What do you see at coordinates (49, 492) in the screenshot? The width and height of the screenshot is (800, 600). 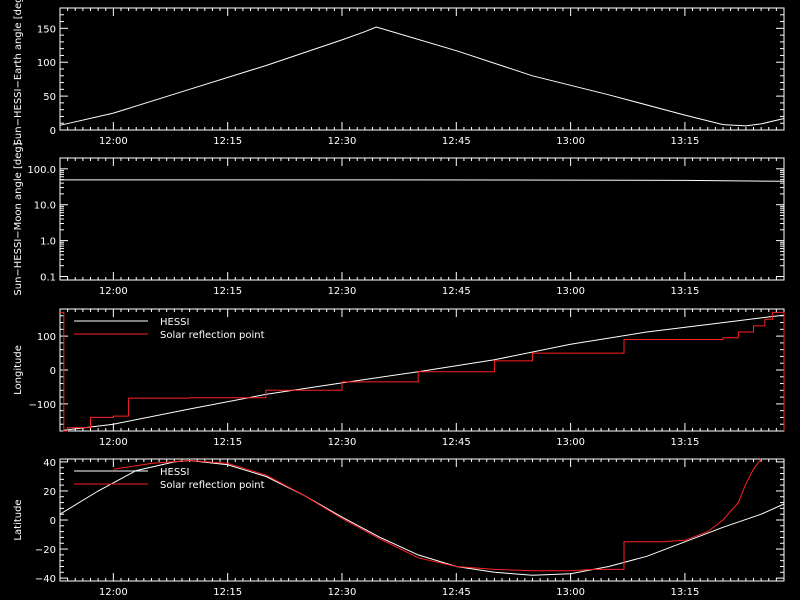 I see `y-tick-label: 20` at bounding box center [49, 492].